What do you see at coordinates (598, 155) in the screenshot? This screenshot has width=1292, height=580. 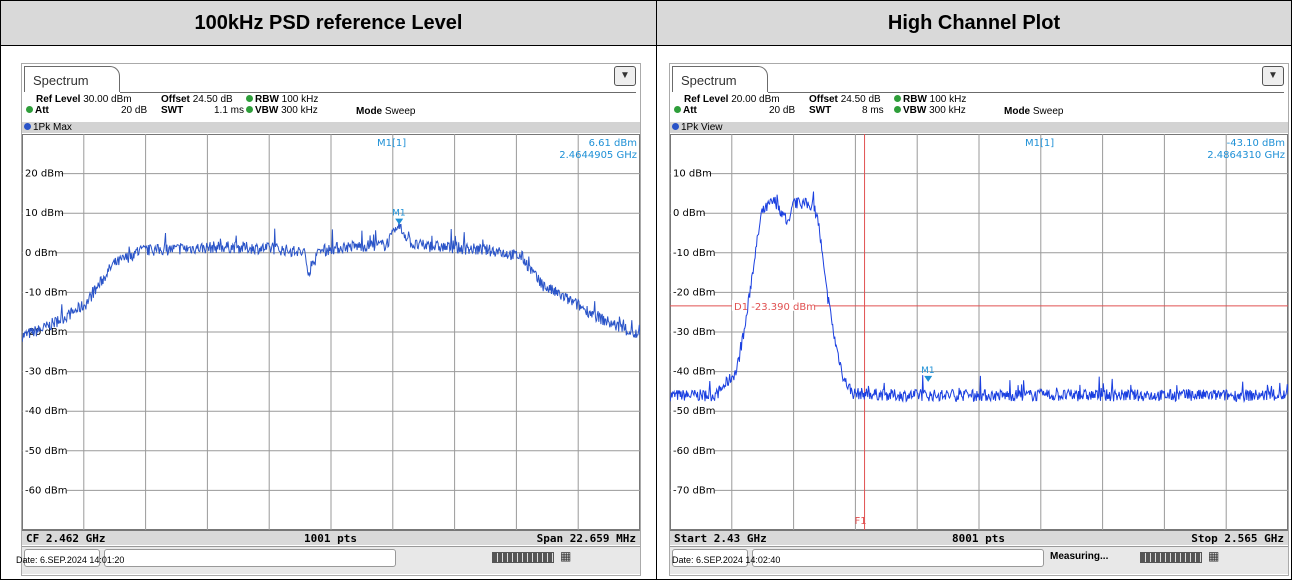 I see `marker-readout-frequency: 2.4644905 GHz` at bounding box center [598, 155].